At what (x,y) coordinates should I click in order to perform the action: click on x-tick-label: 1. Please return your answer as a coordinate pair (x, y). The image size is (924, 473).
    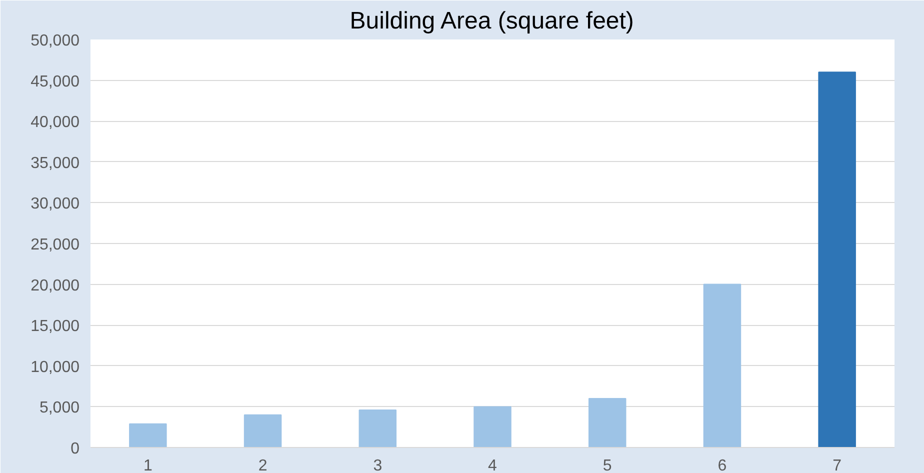
    Looking at the image, I should click on (147, 465).